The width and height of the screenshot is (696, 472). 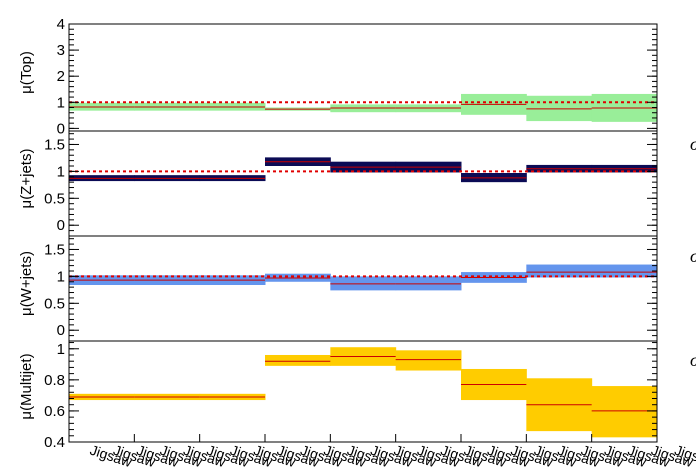 What do you see at coordinates (61, 50) in the screenshot?
I see `y-tick-label: 3` at bounding box center [61, 50].